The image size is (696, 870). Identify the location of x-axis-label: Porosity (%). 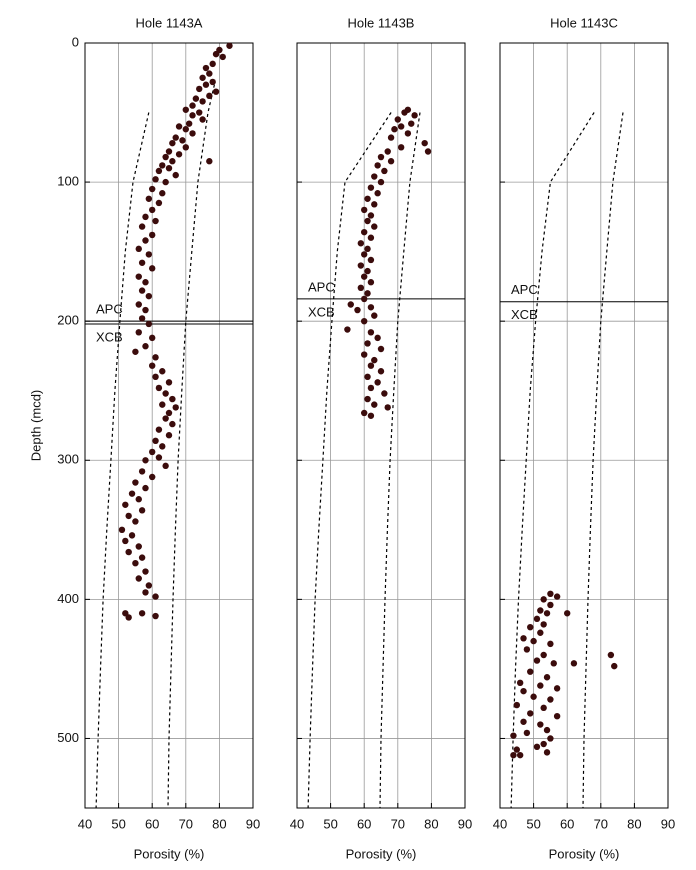
(584, 853).